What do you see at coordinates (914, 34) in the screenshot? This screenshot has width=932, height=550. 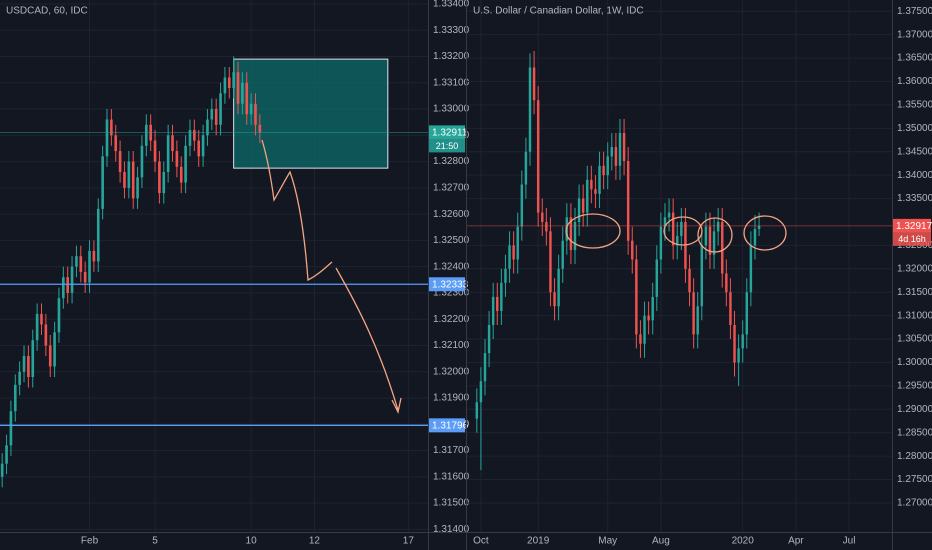 I see `y-tick-label: 1.37000` at bounding box center [914, 34].